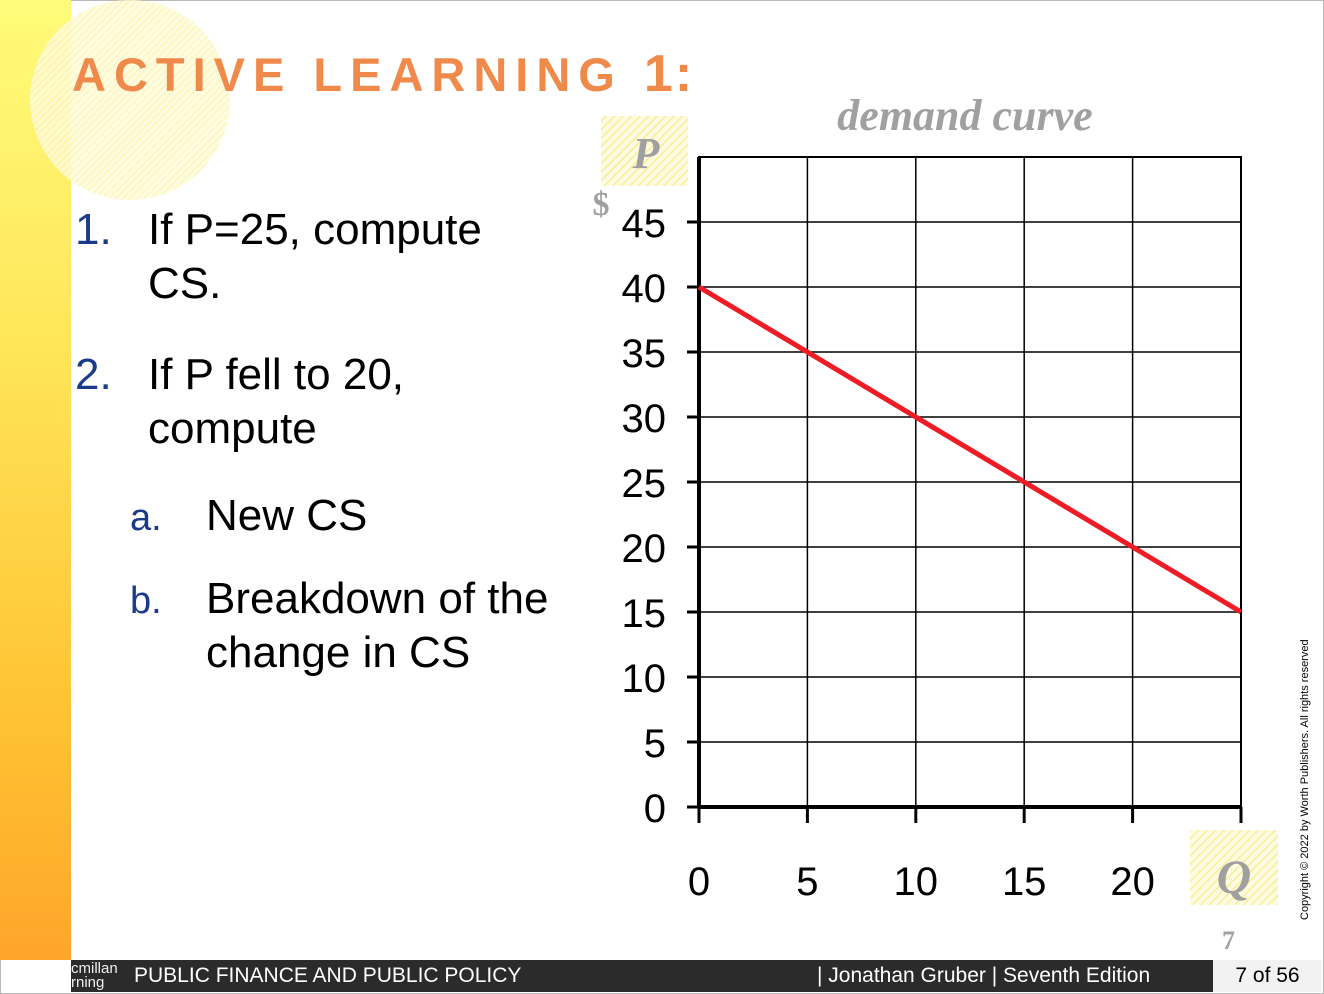  I want to click on x-tick-label: 0, so click(699, 882).